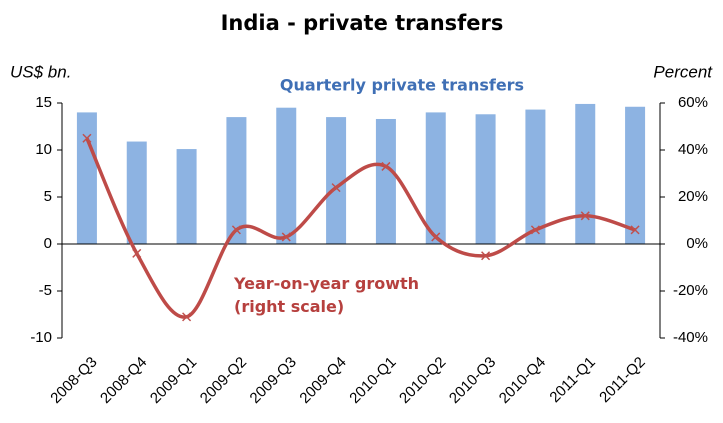 The width and height of the screenshot is (723, 423). Describe the element at coordinates (622, 380) in the screenshot. I see `x-tick-label: 2011-Q2` at that location.